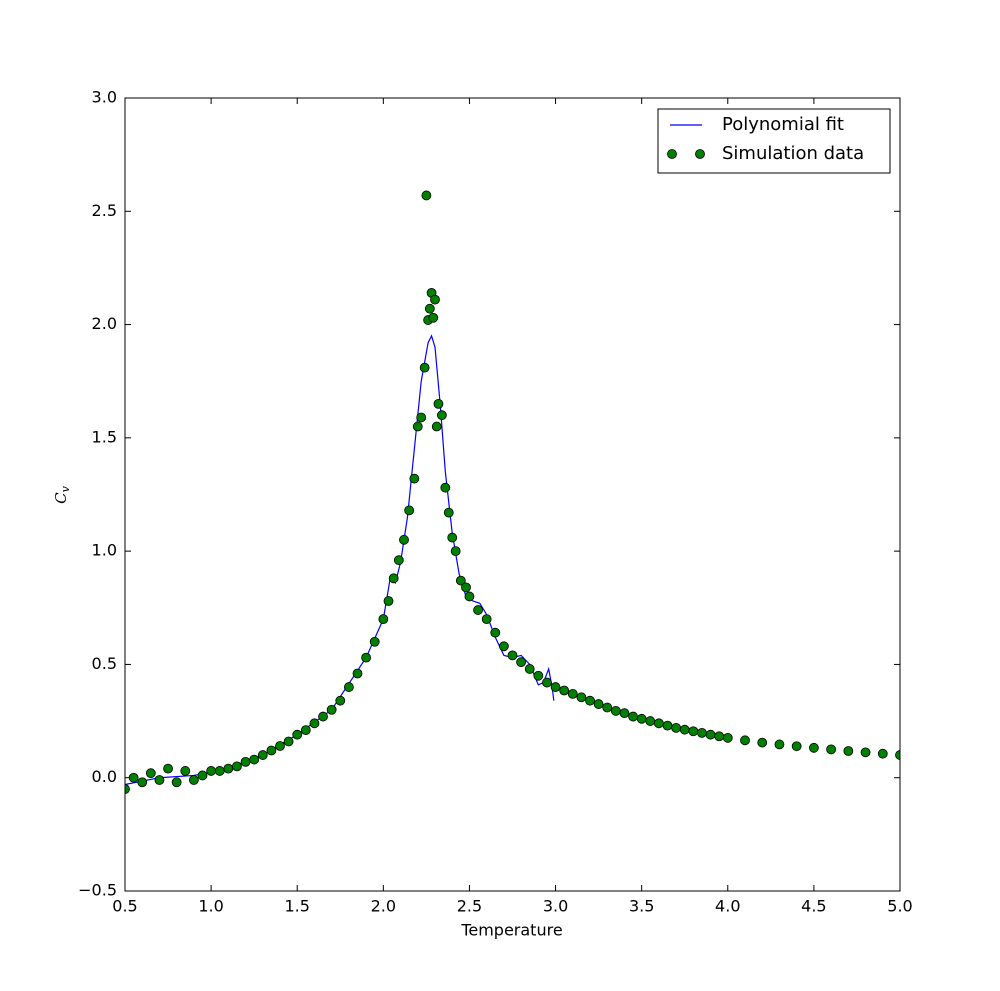 This screenshot has width=1000, height=991. I want to click on y-tick-label: 0.5, so click(104, 663).